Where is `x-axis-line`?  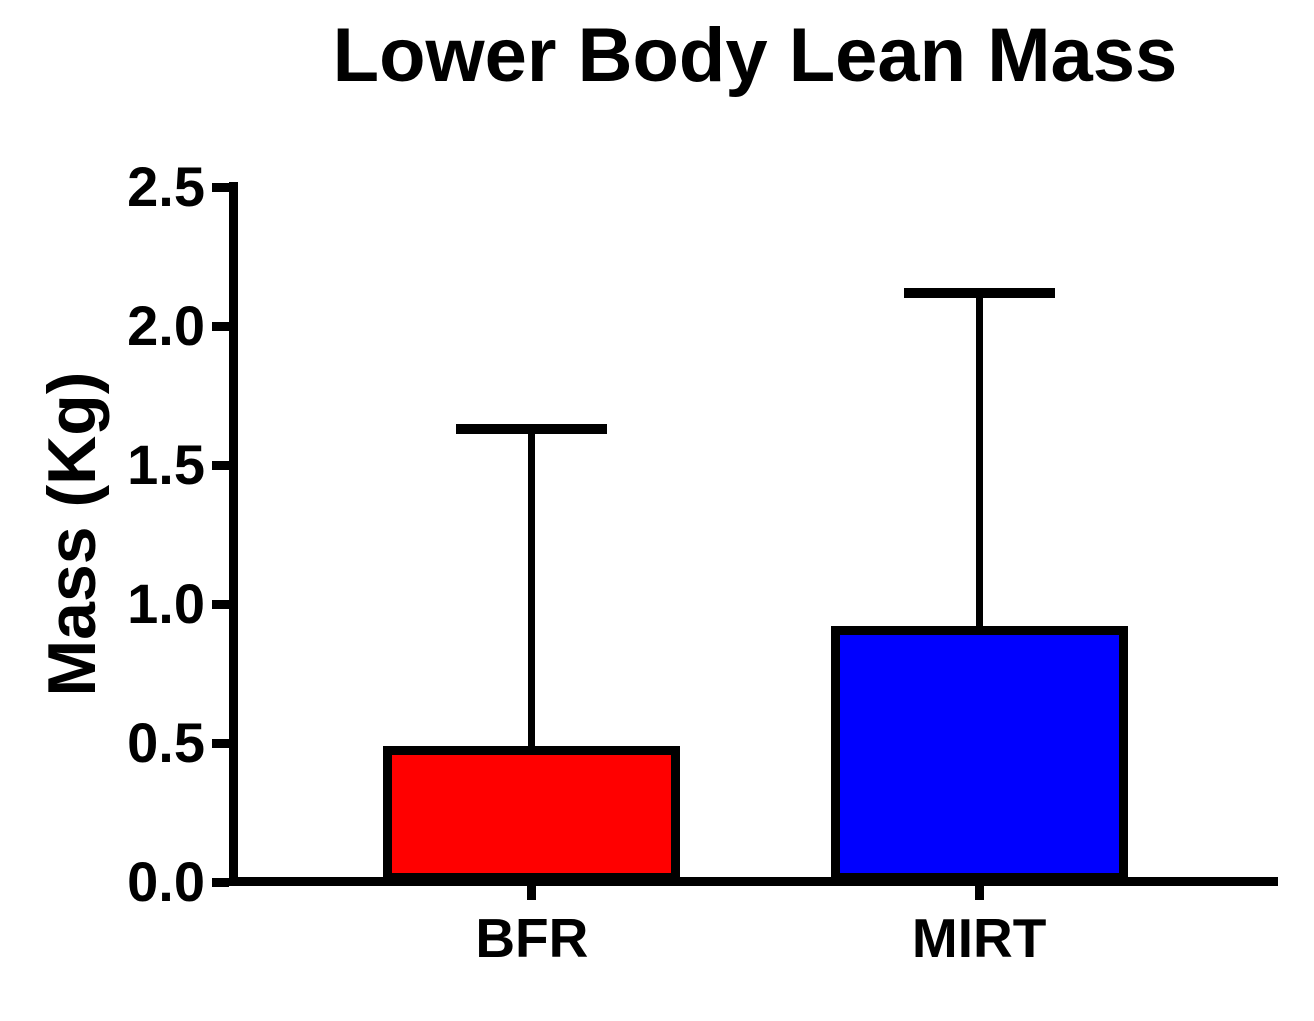
x-axis-line is located at coordinates (753, 881).